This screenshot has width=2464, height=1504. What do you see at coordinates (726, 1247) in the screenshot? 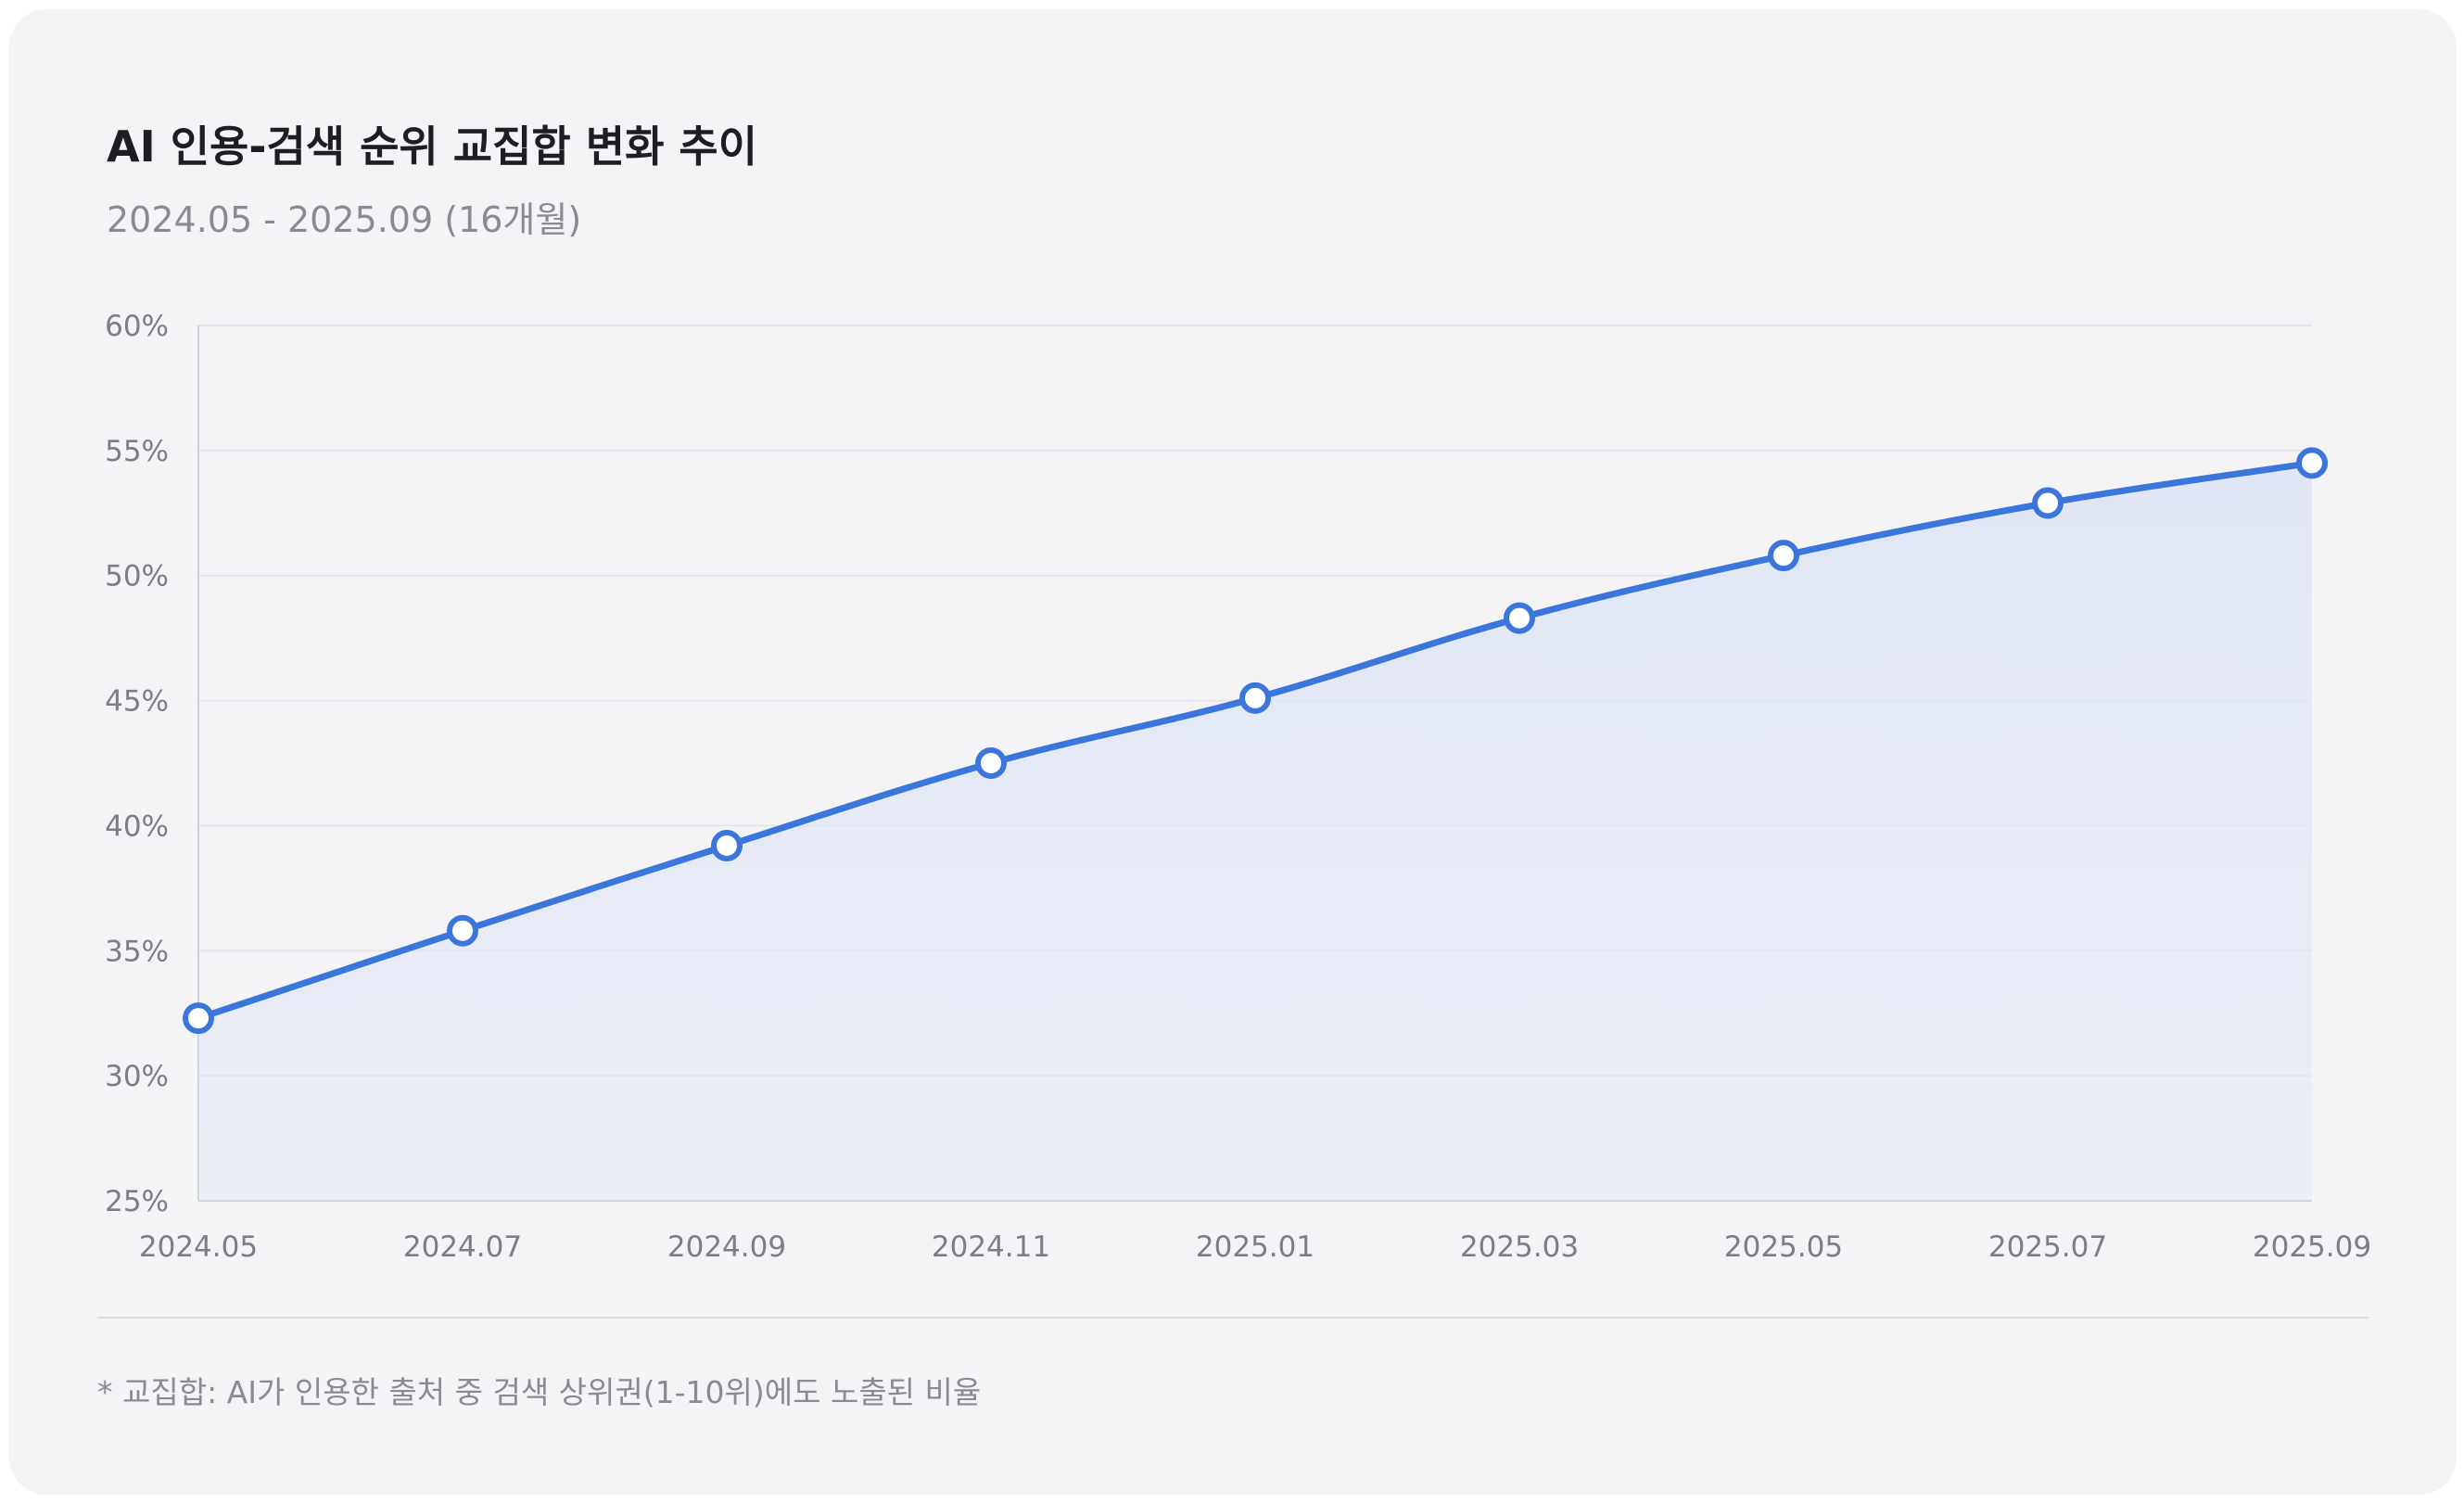
I see `x-tick-label: 2024.09` at bounding box center [726, 1247].